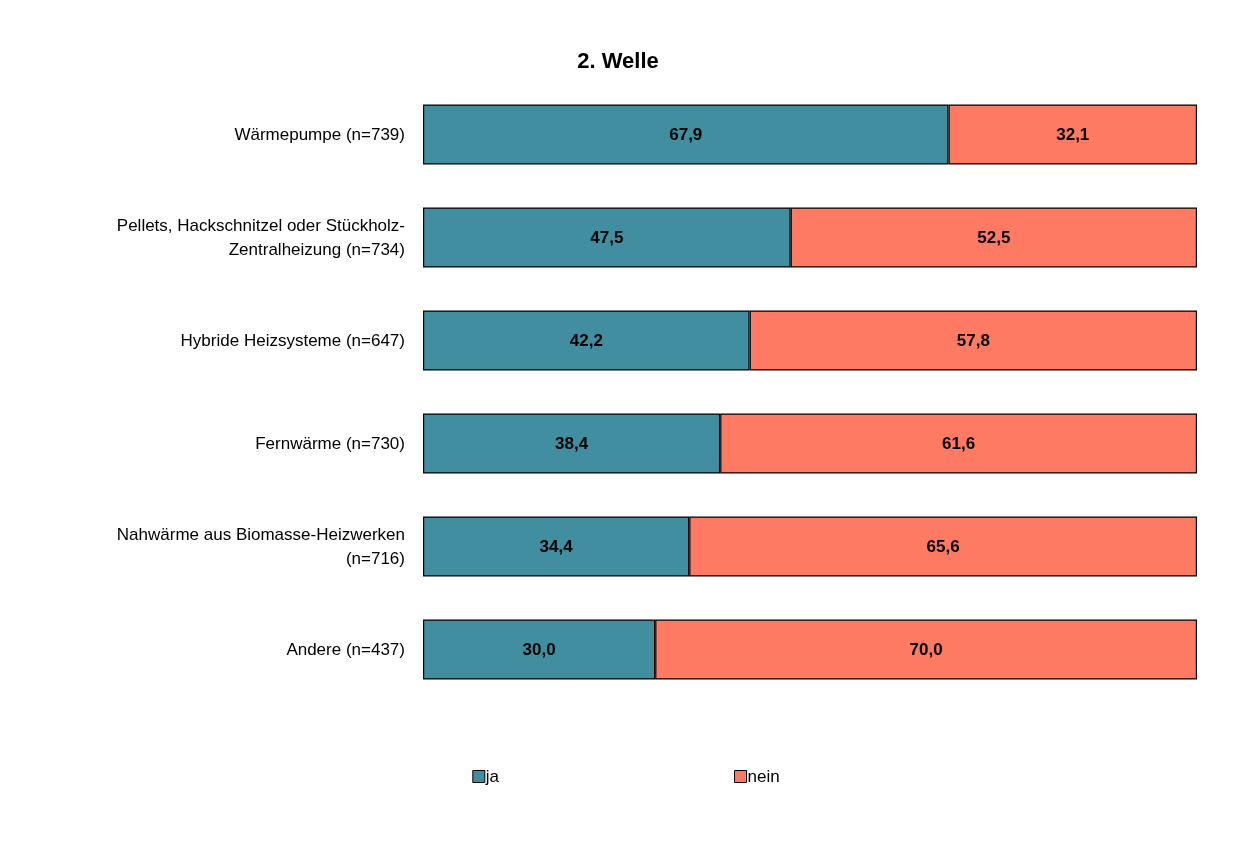 Image resolution: width=1252 pixels, height=848 pixels. What do you see at coordinates (260, 237) in the screenshot?
I see `y-tick-label: Pellets, Hackschnitzel oder Stückholz-Zentralheizung (n=734)` at bounding box center [260, 237].